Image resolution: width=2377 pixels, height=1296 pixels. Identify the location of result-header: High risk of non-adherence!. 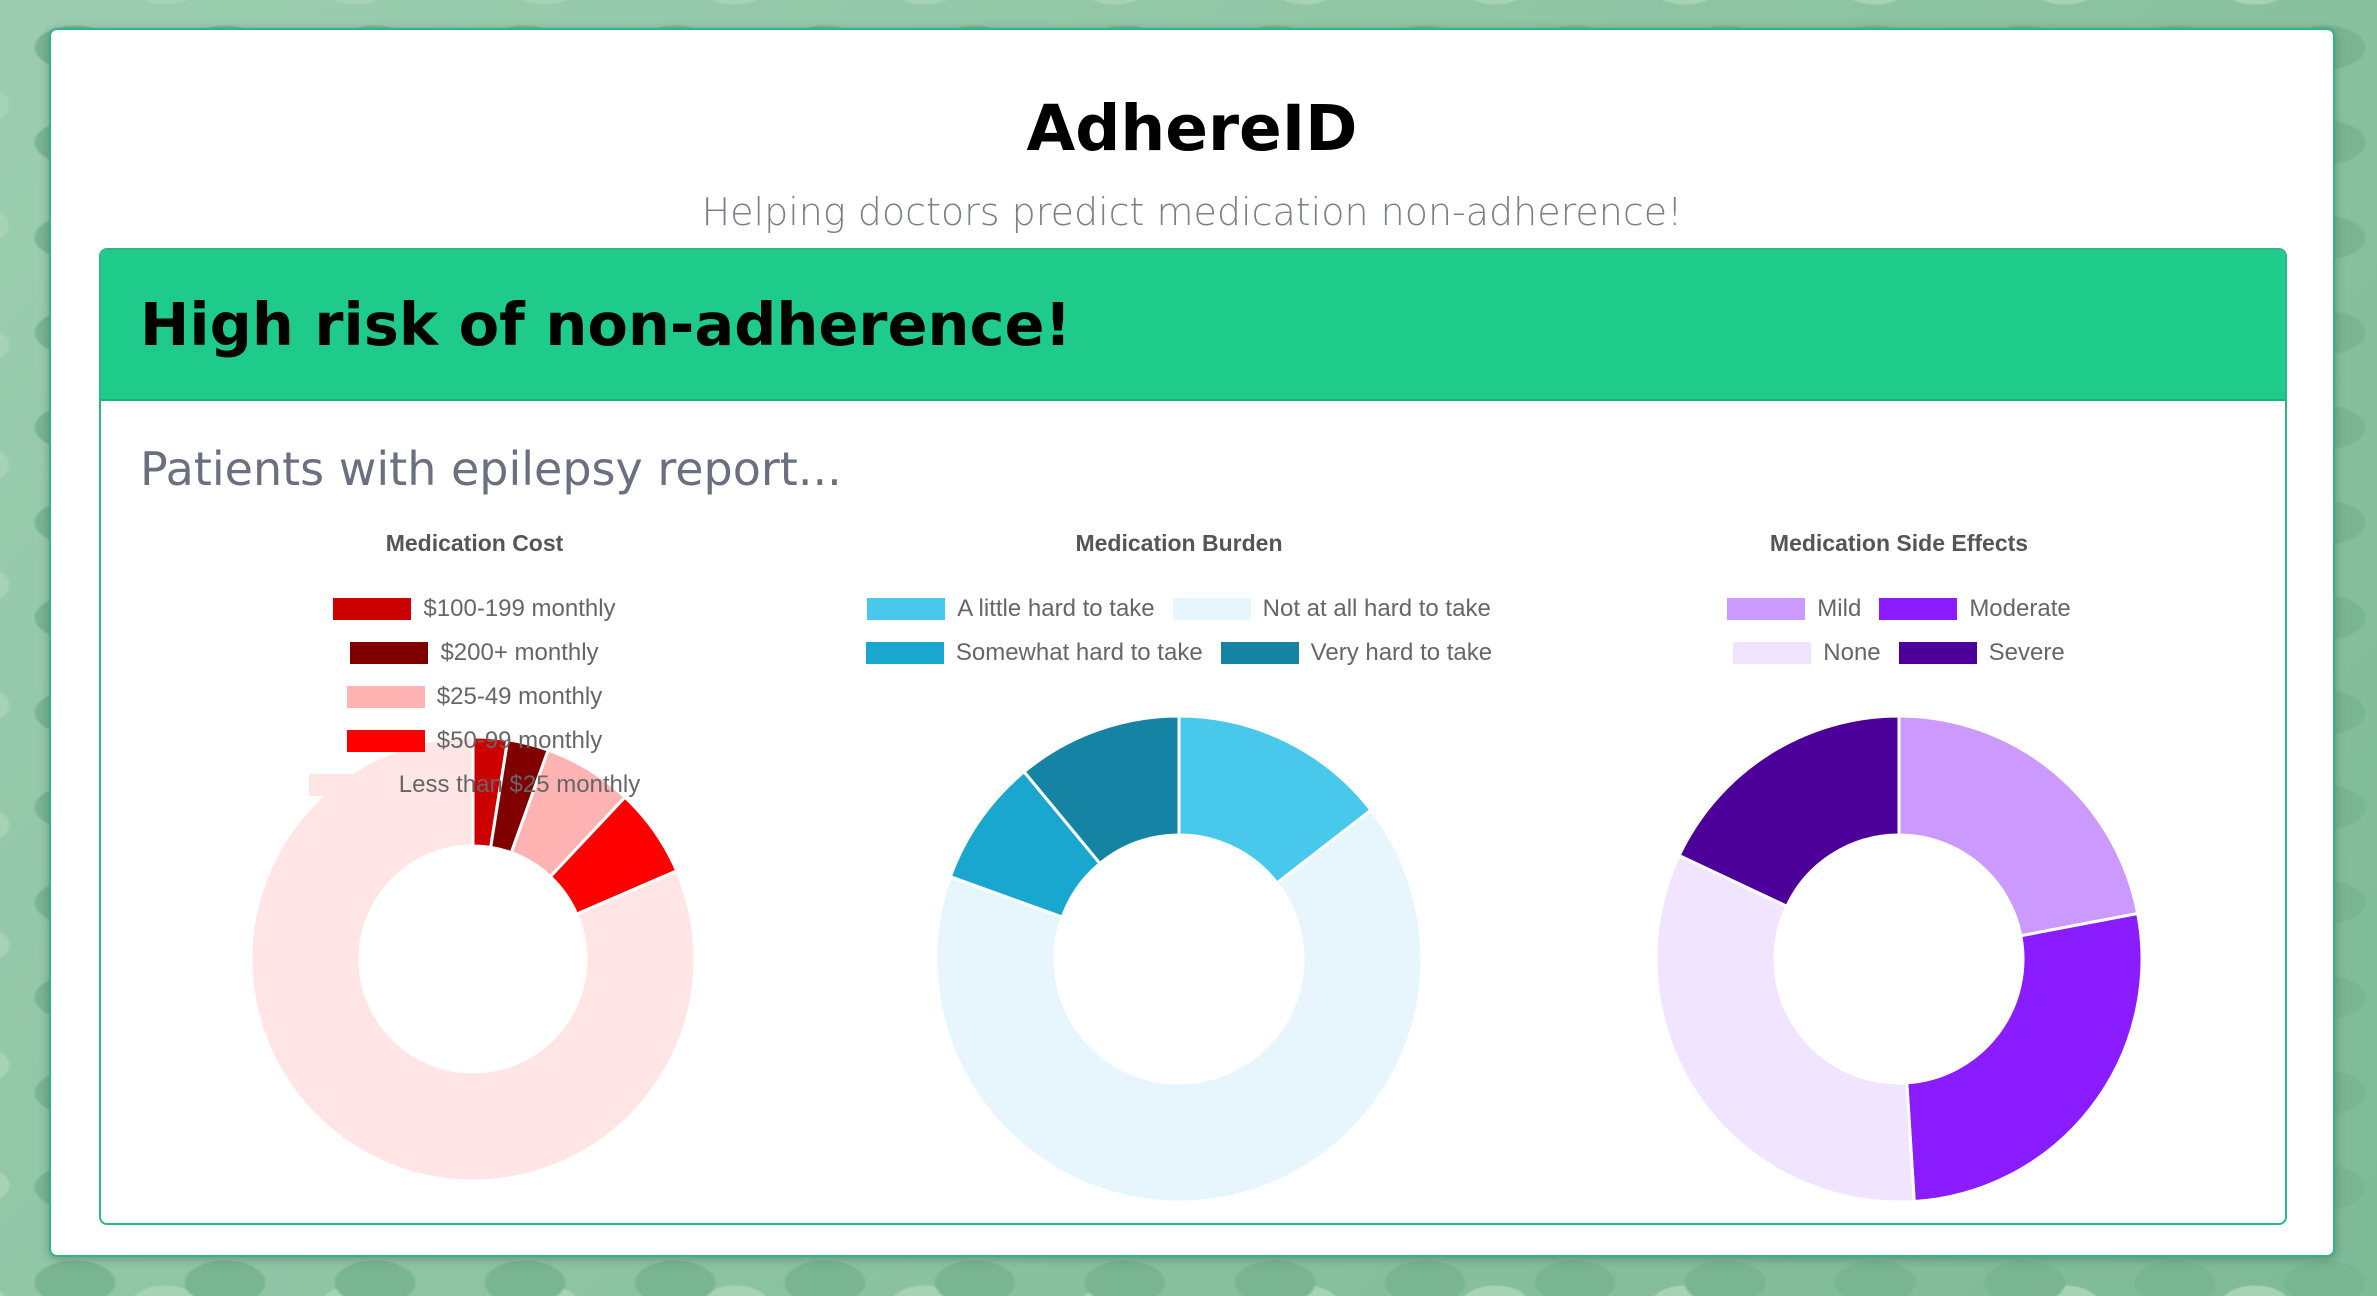
(1193, 325).